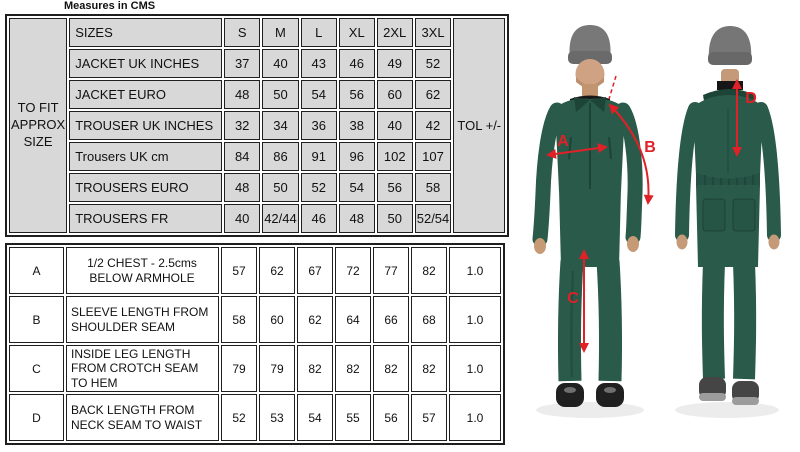  Describe the element at coordinates (433, 32) in the screenshot. I see `size-value: 3XL` at that location.